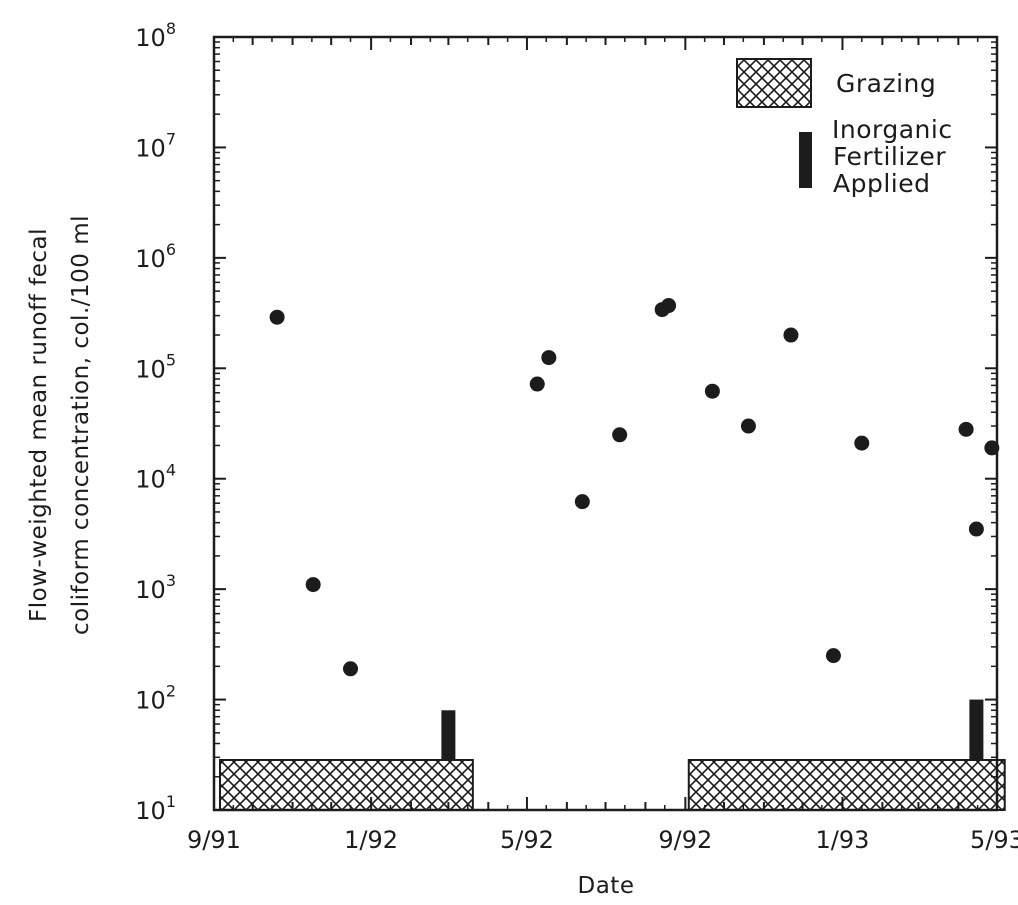 The image size is (1018, 905). What do you see at coordinates (155, 477) in the screenshot?
I see `y-tick-label: 10⁴` at bounding box center [155, 477].